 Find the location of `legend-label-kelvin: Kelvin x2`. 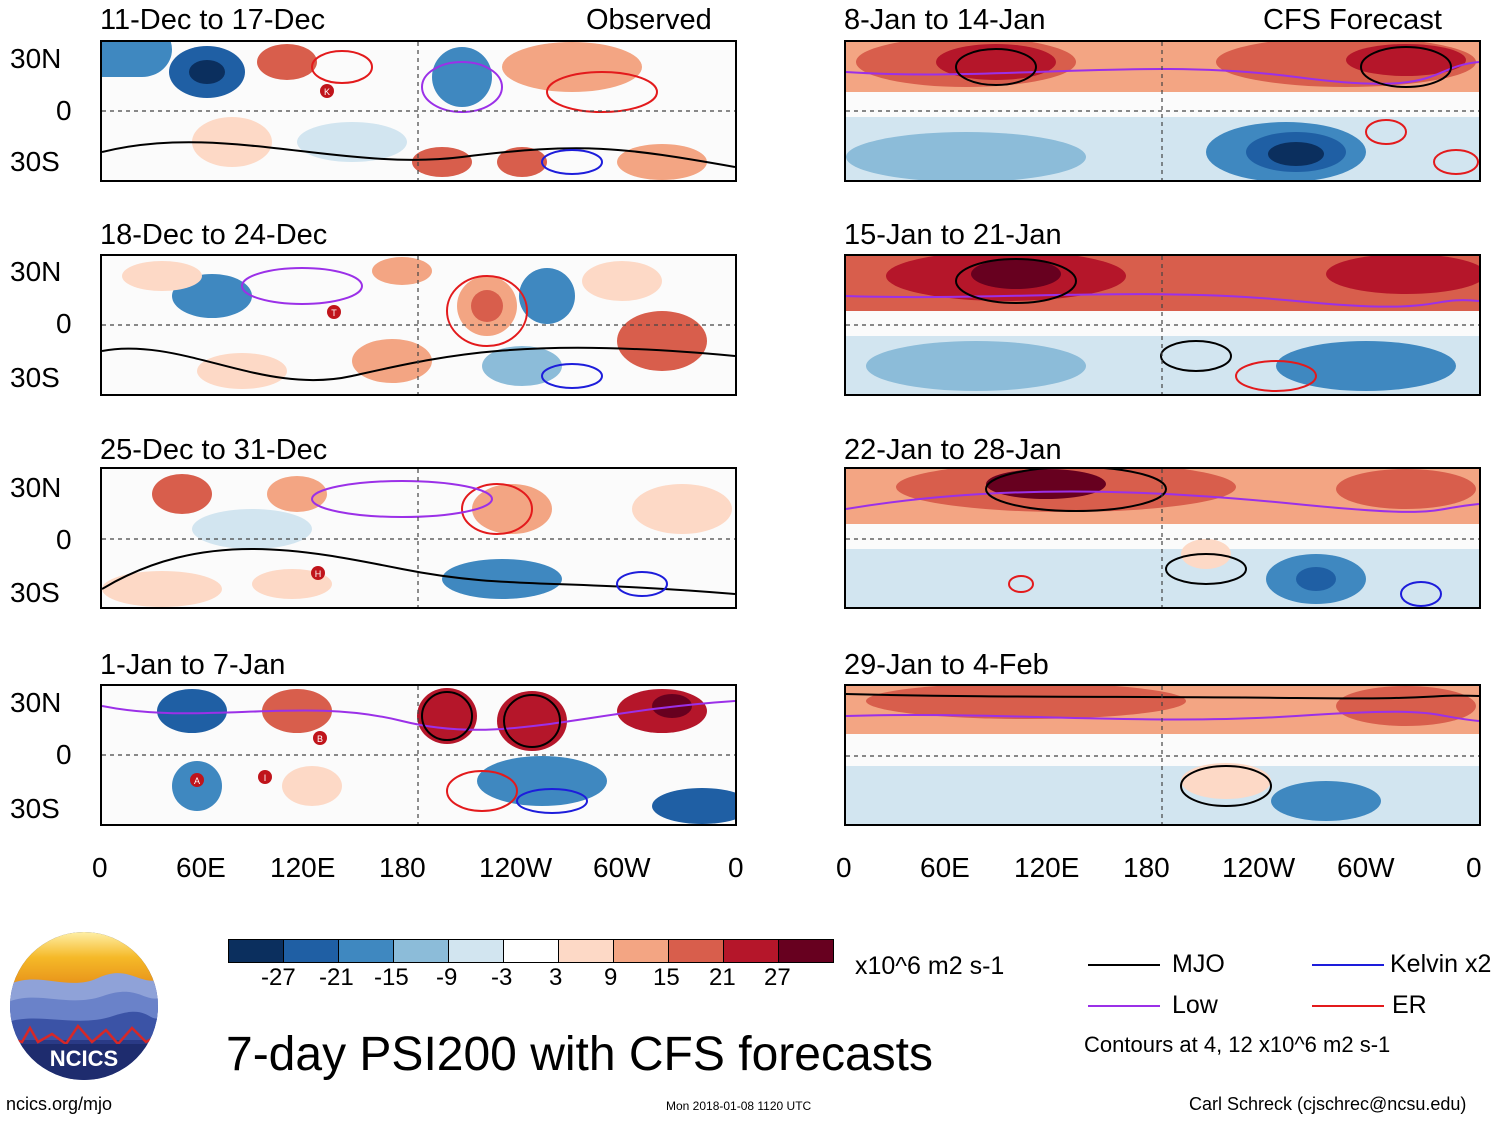

legend-label-kelvin: Kelvin x2 is located at coordinates (1441, 964).